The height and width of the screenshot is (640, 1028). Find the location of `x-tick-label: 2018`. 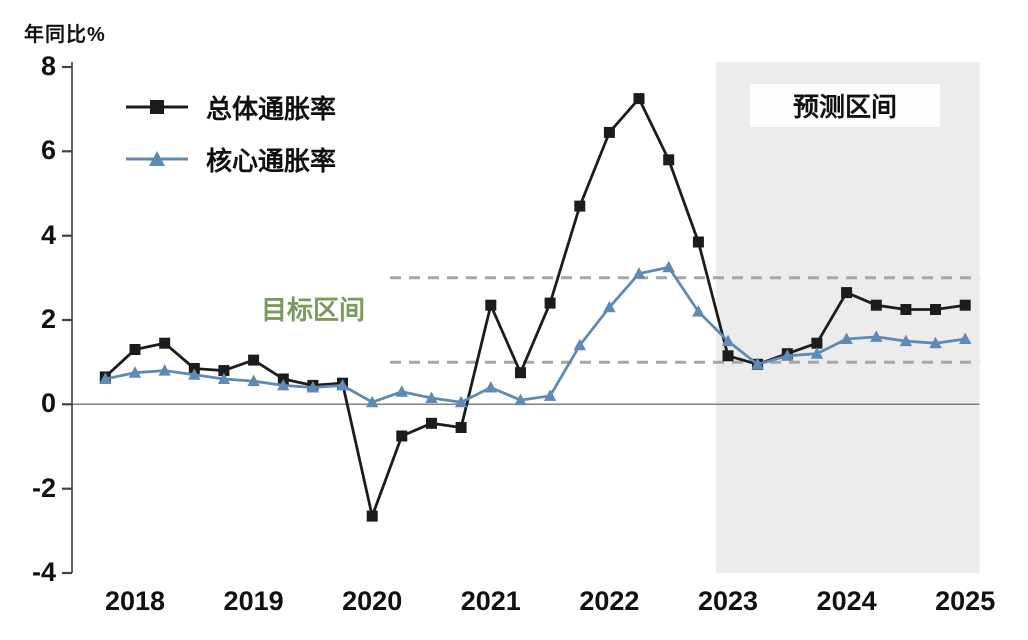

x-tick-label: 2018 is located at coordinates (135, 601).